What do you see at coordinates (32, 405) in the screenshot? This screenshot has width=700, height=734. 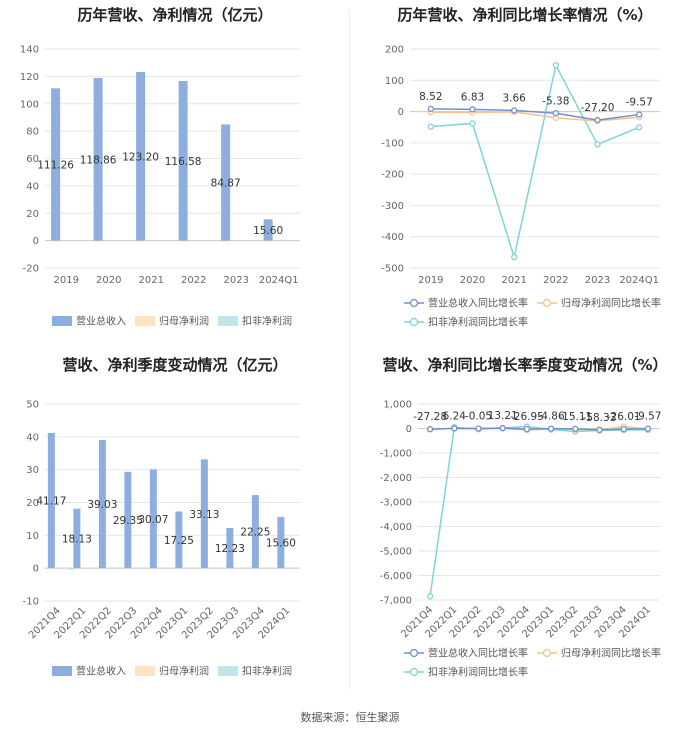 I see `y-tick-label: 50` at bounding box center [32, 405].